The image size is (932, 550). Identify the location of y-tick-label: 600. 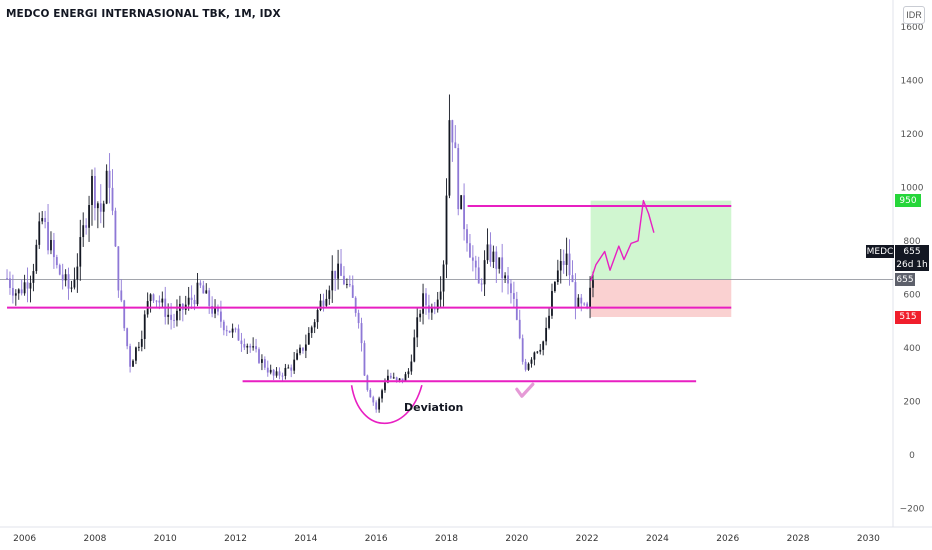
(911, 295).